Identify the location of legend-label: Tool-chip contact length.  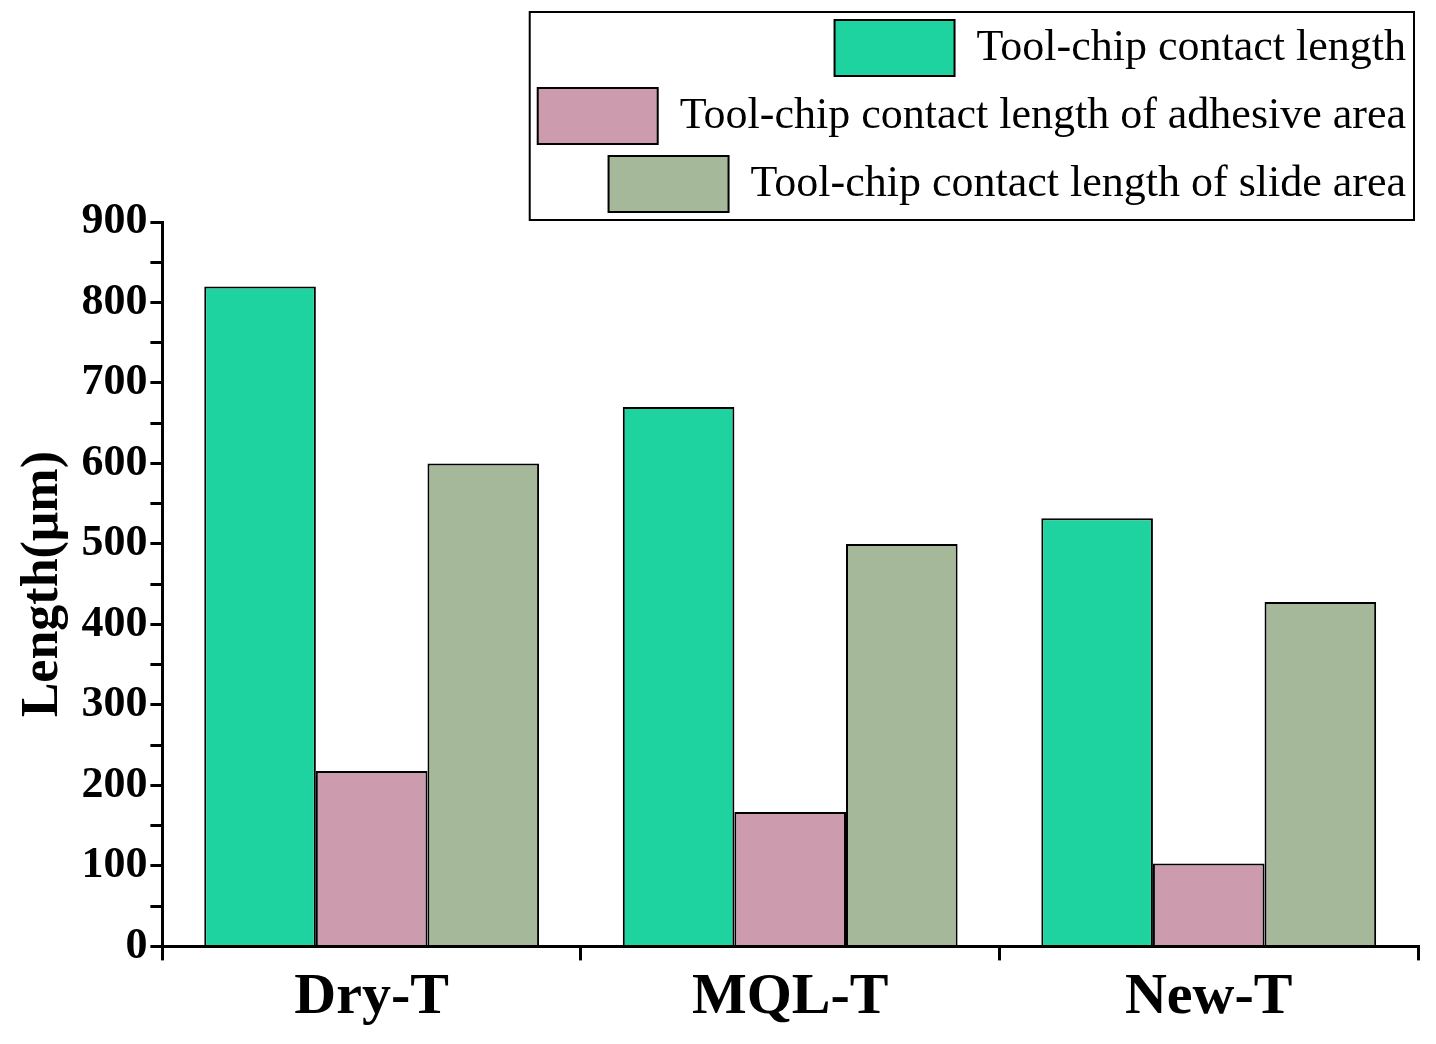
(1191, 45).